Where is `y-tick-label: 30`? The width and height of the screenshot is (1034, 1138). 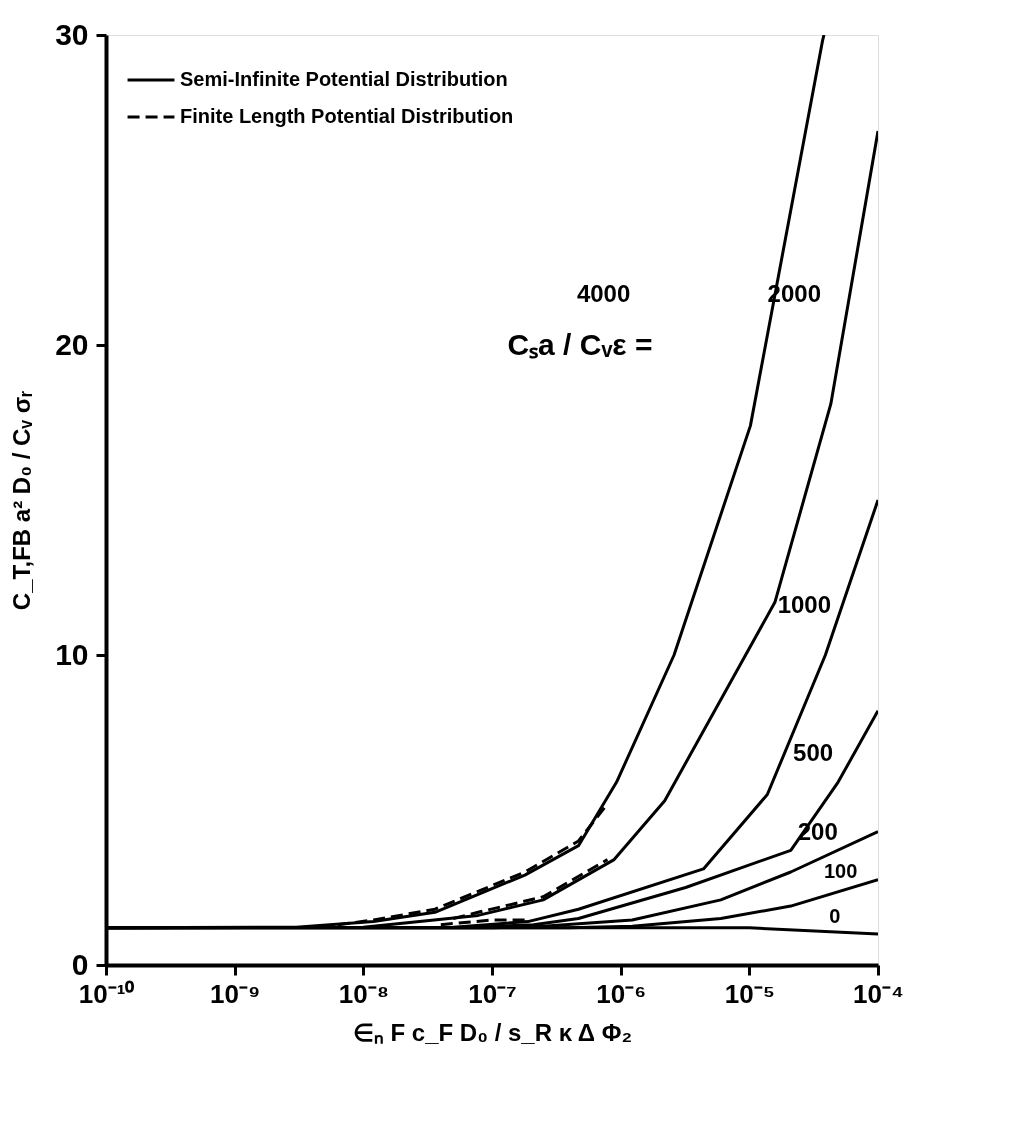 y-tick-label: 30 is located at coordinates (72, 34).